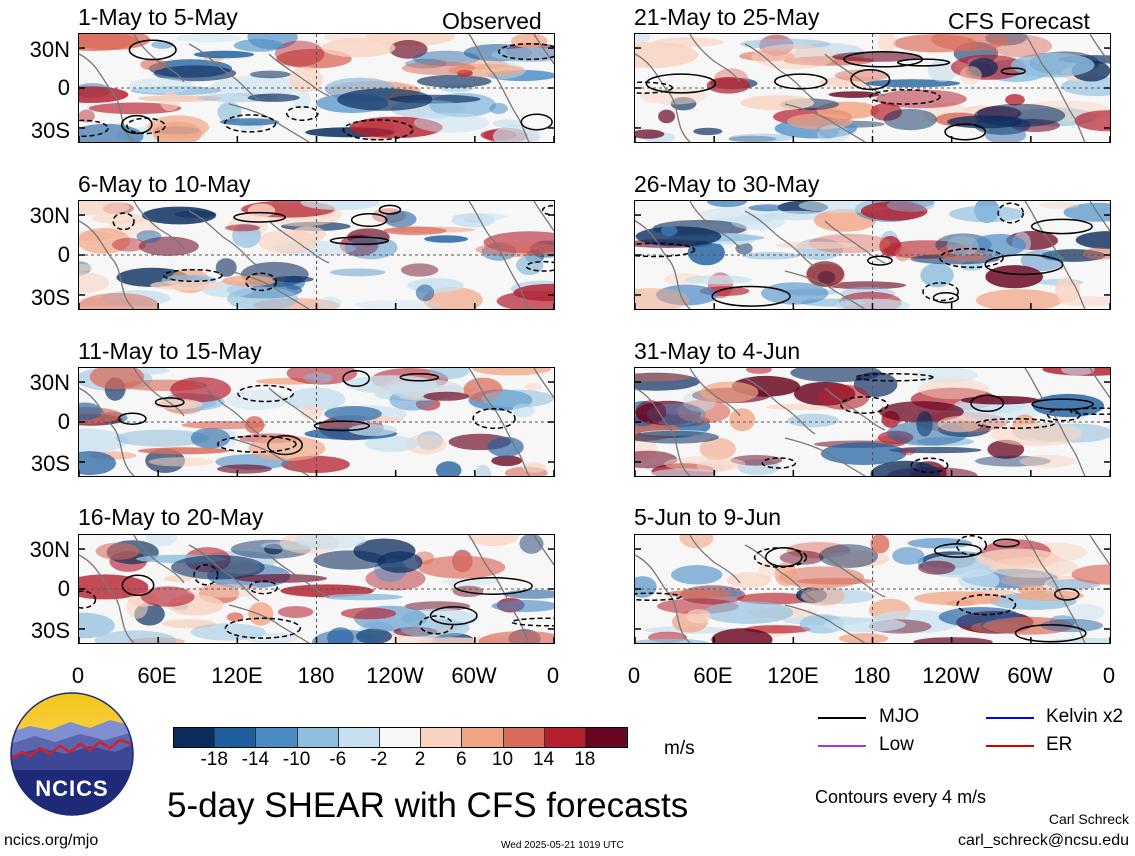 The image size is (1135, 856). I want to click on colorbar-tick-label: -2, so click(379, 759).